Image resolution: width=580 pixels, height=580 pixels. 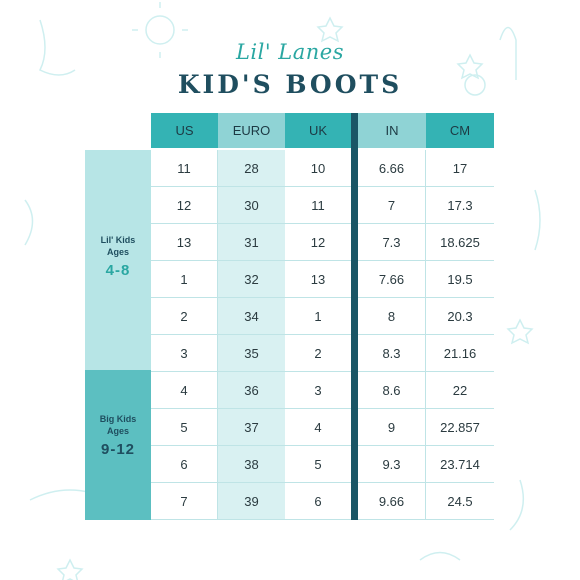 I want to click on cell-euro: 35, so click(x=251, y=353).